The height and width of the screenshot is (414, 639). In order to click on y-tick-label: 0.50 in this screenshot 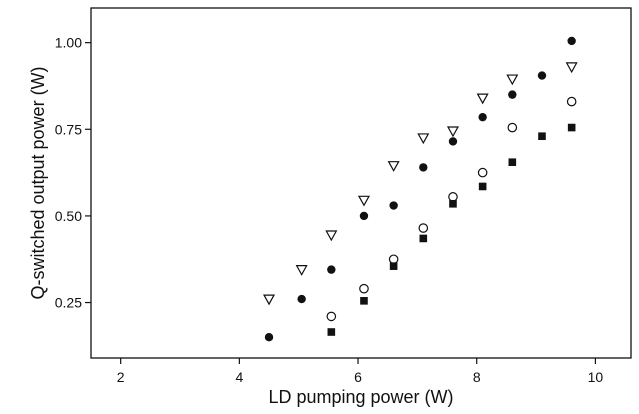, I will do `click(68, 216)`.